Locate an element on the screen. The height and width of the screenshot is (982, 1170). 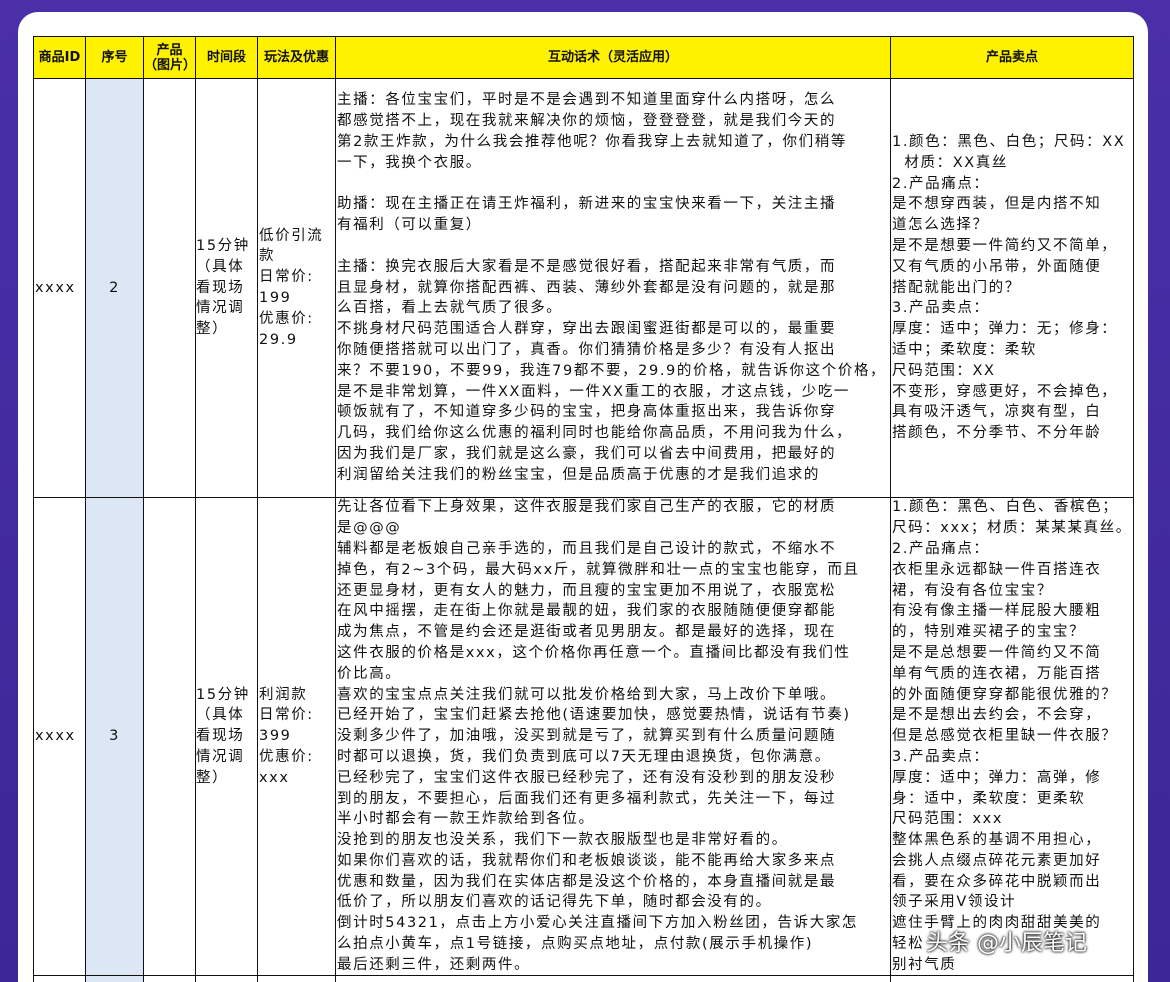
header-text: 商品ID is located at coordinates (59, 57).